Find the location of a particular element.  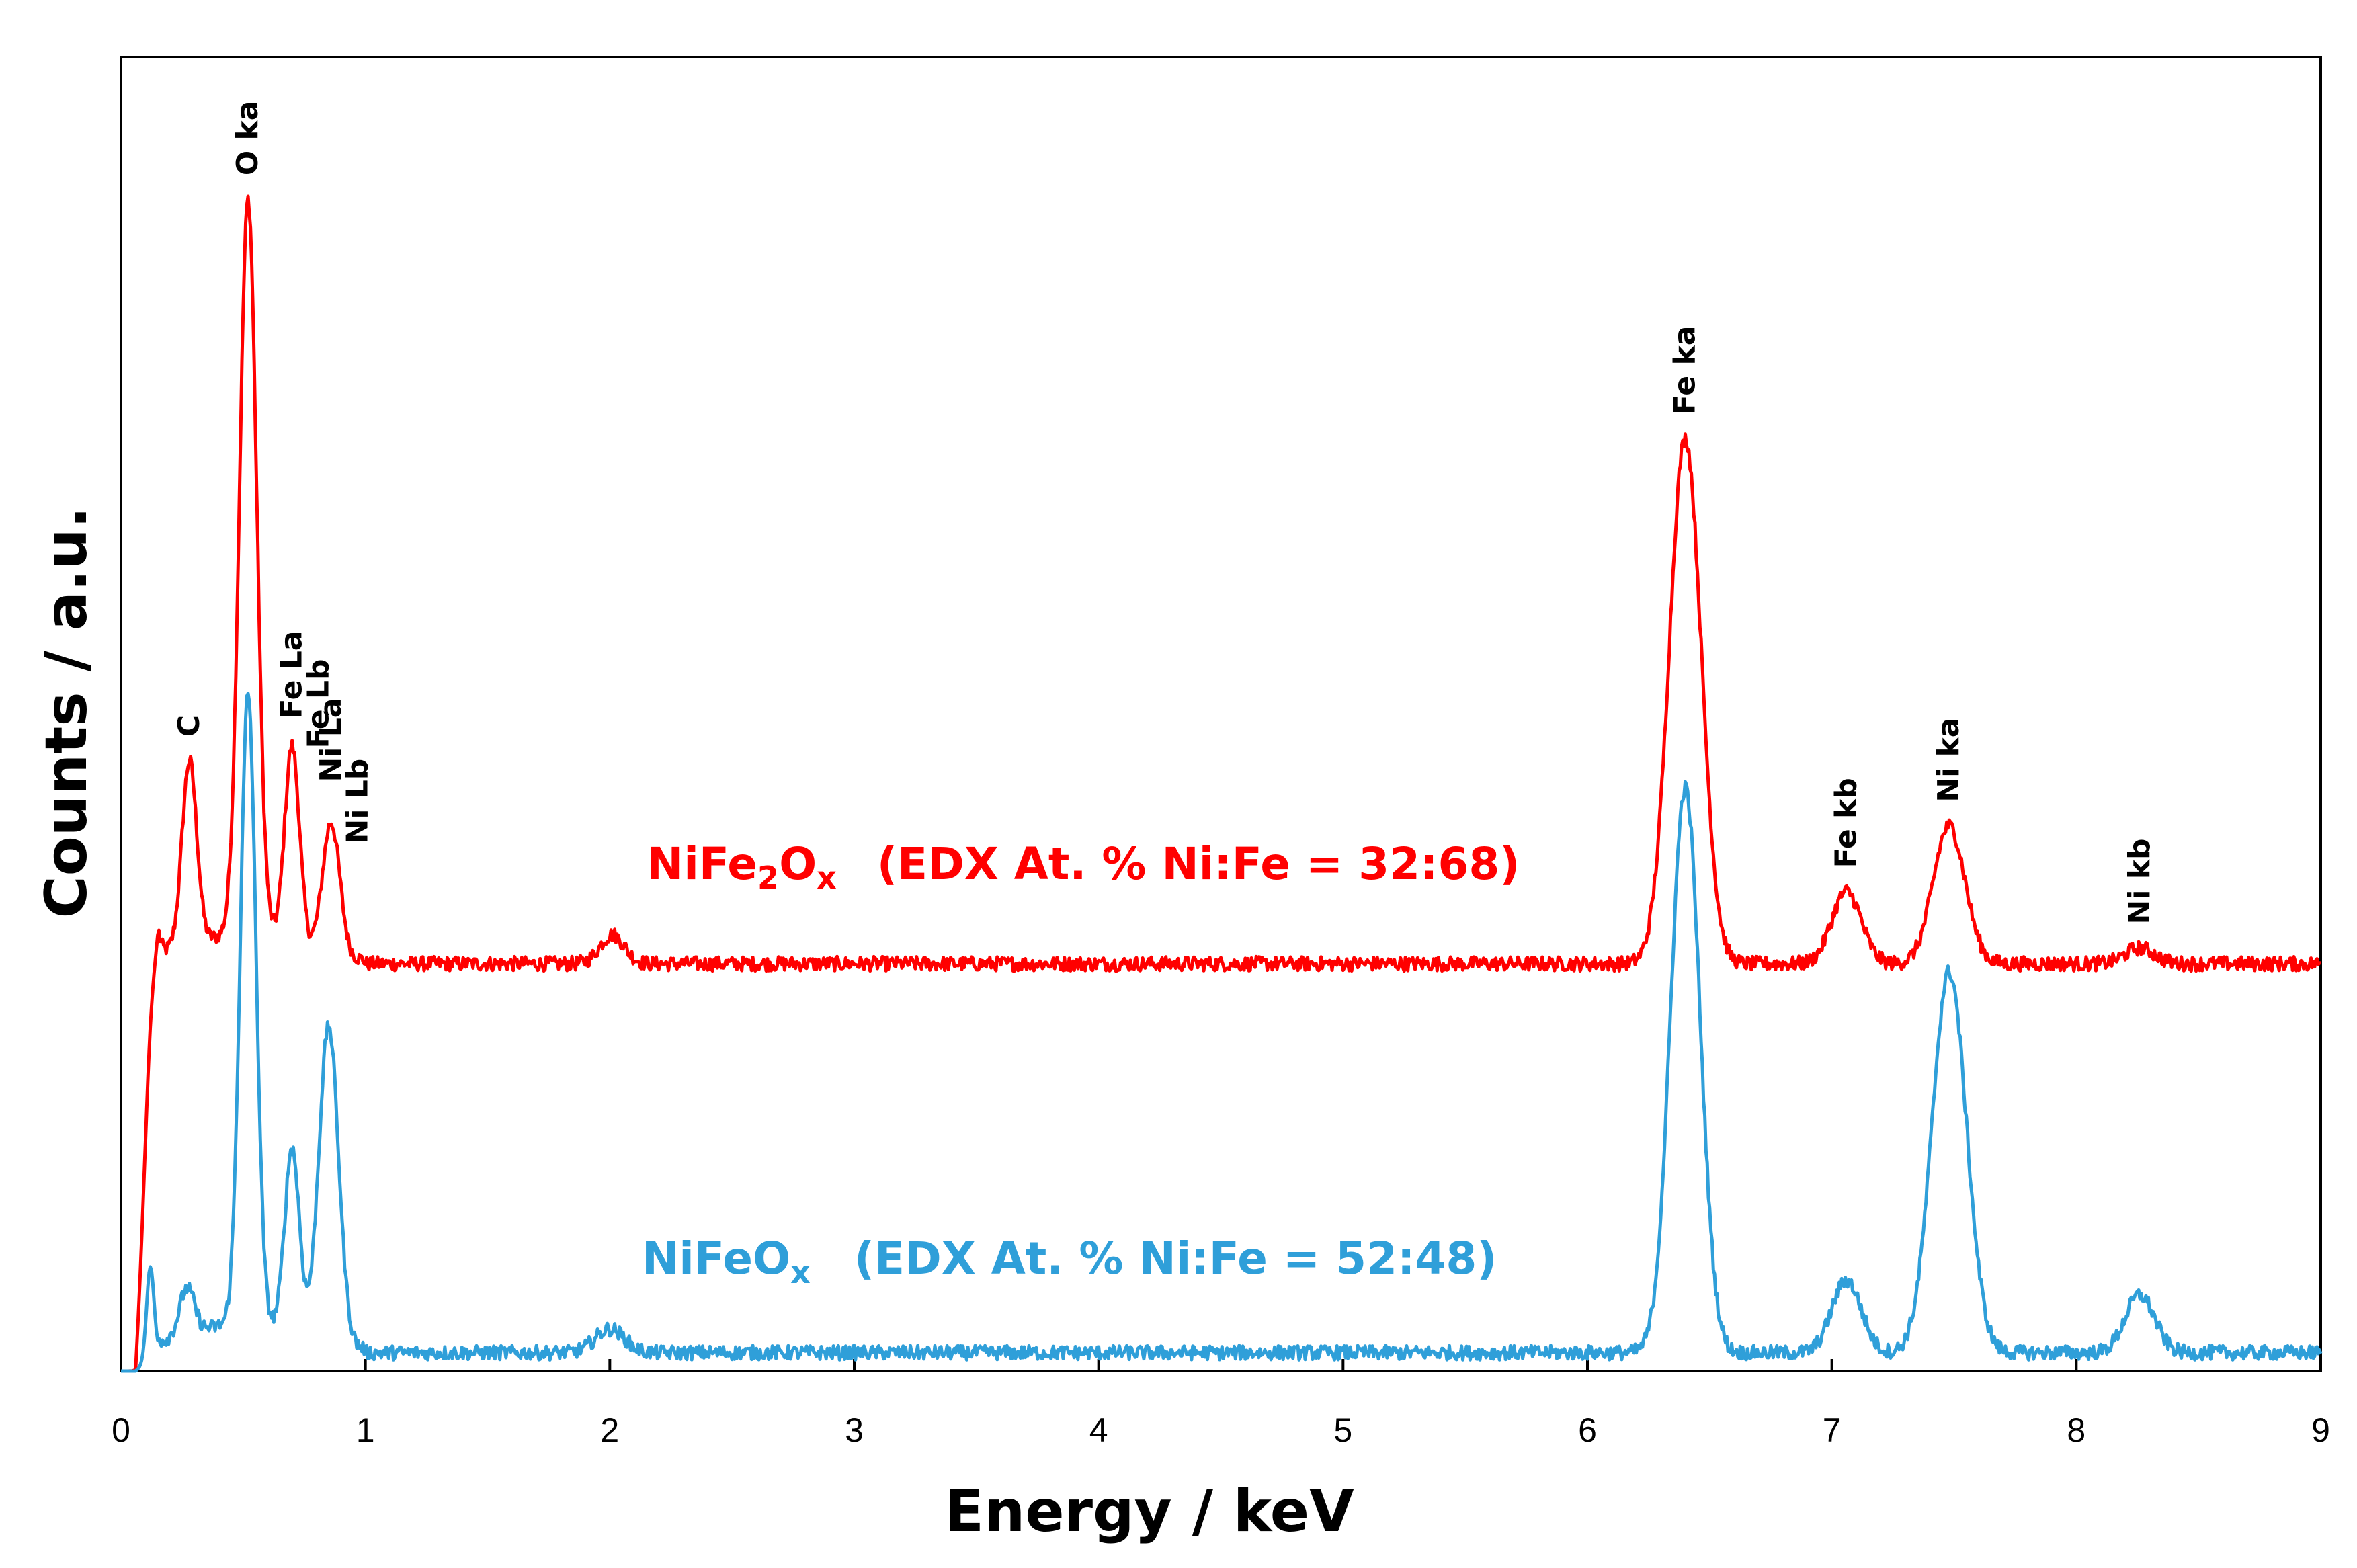

y-axis-title: Counts / a.u. is located at coordinates (66, 713).